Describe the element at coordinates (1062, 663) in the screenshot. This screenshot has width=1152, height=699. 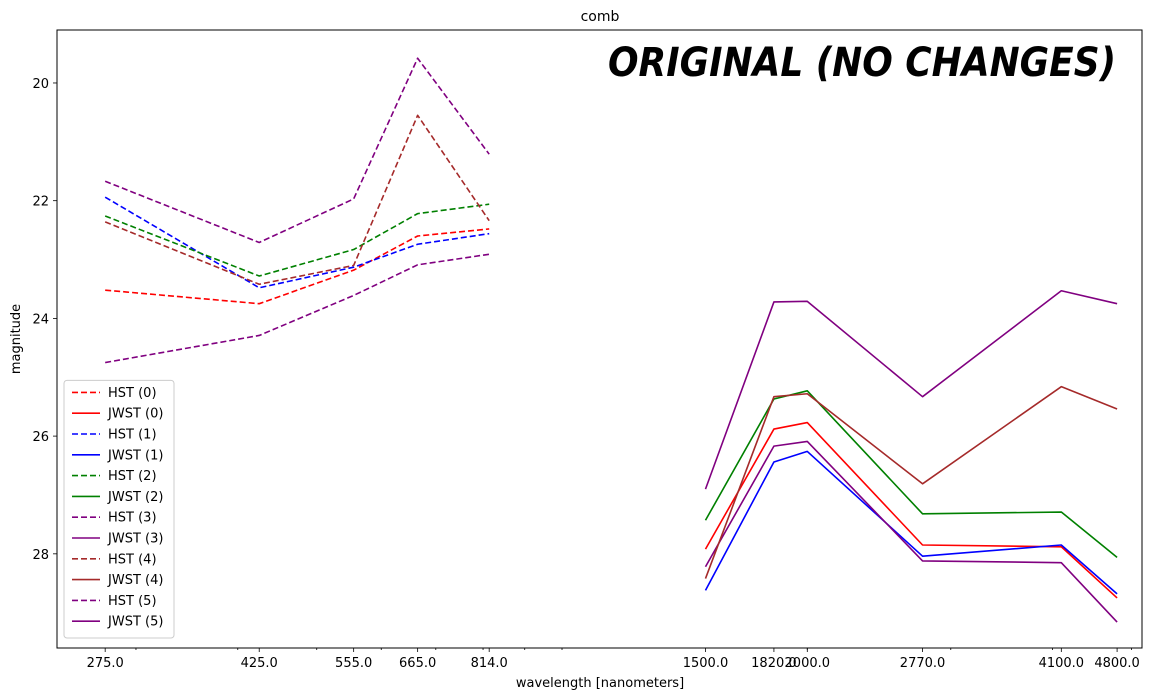
I see `x-tick-label: 4100.0` at that location.